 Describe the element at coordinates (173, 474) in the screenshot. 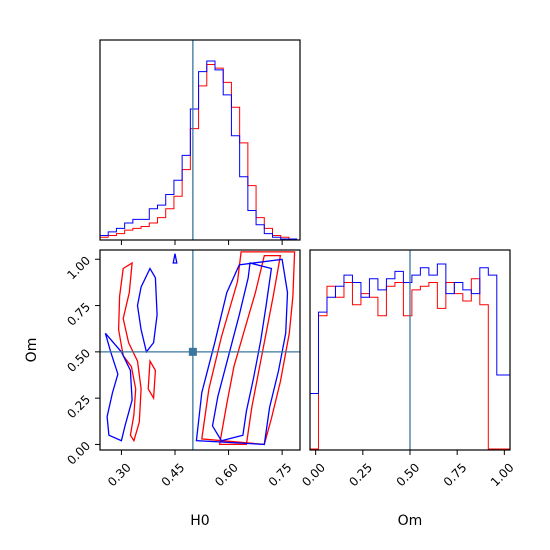

I see `contour-xtick-label-1: 0.45` at that location.